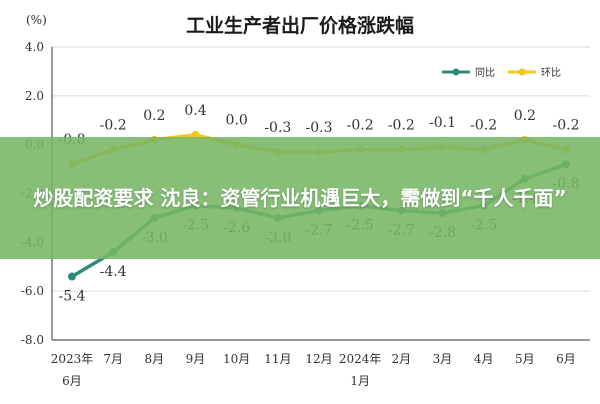 Image resolution: width=600 pixels, height=404 pixels. What do you see at coordinates (318, 359) in the screenshot?
I see `x-tick-label: 12月` at bounding box center [318, 359].